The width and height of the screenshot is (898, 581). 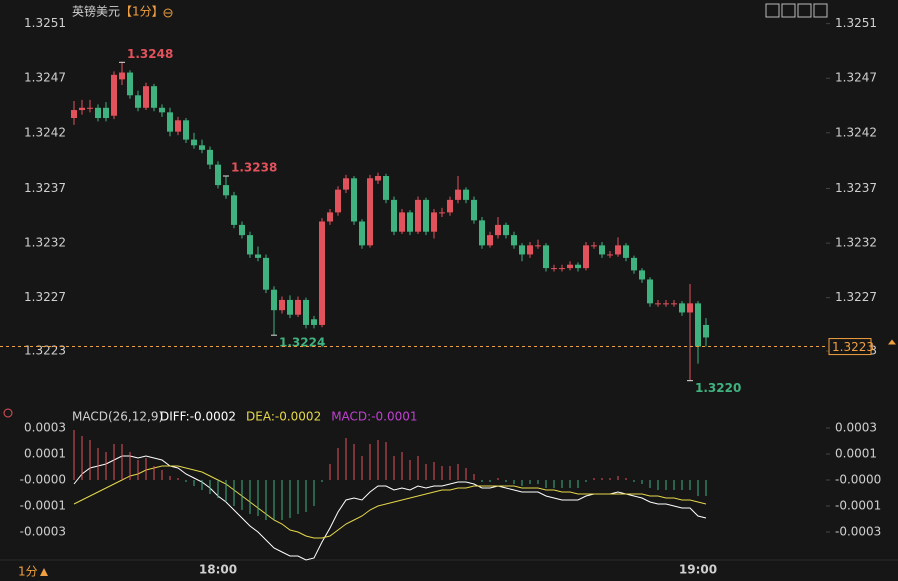 What do you see at coordinates (44, 572) in the screenshot?
I see `period-arrow` at bounding box center [44, 572].